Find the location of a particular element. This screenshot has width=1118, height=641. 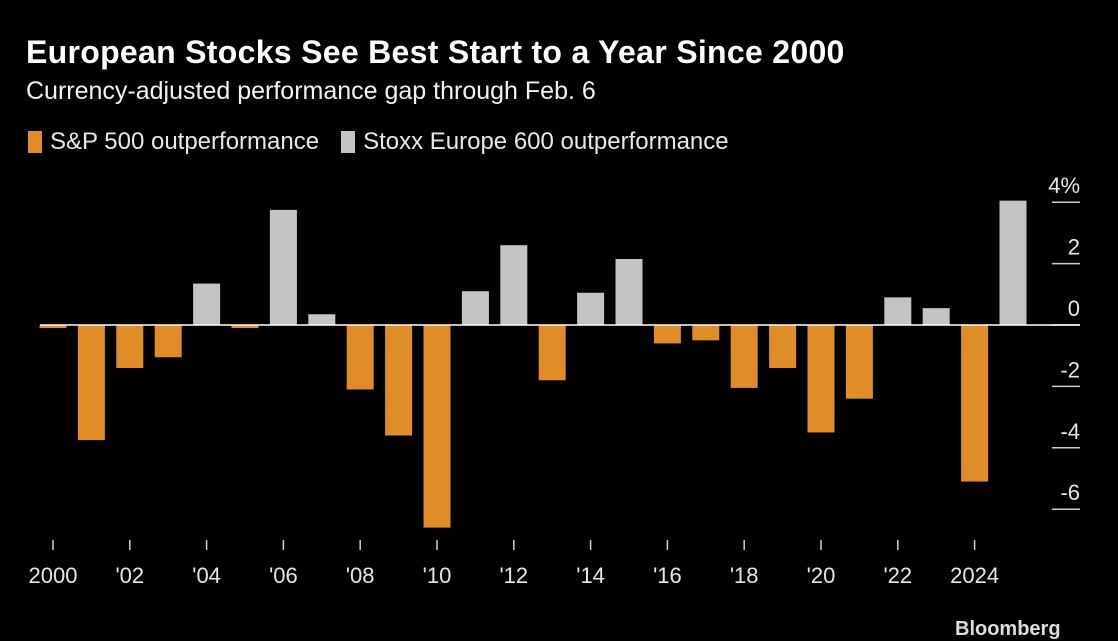

x-tick-label: '22 is located at coordinates (897, 575).